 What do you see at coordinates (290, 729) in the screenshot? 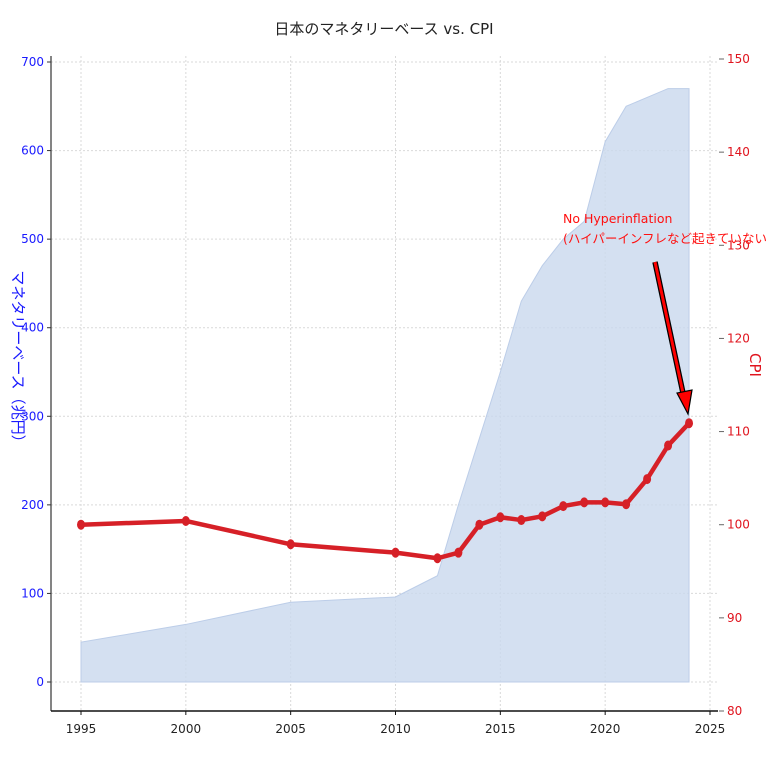
I see `svg-text: 2005` at bounding box center [290, 729].